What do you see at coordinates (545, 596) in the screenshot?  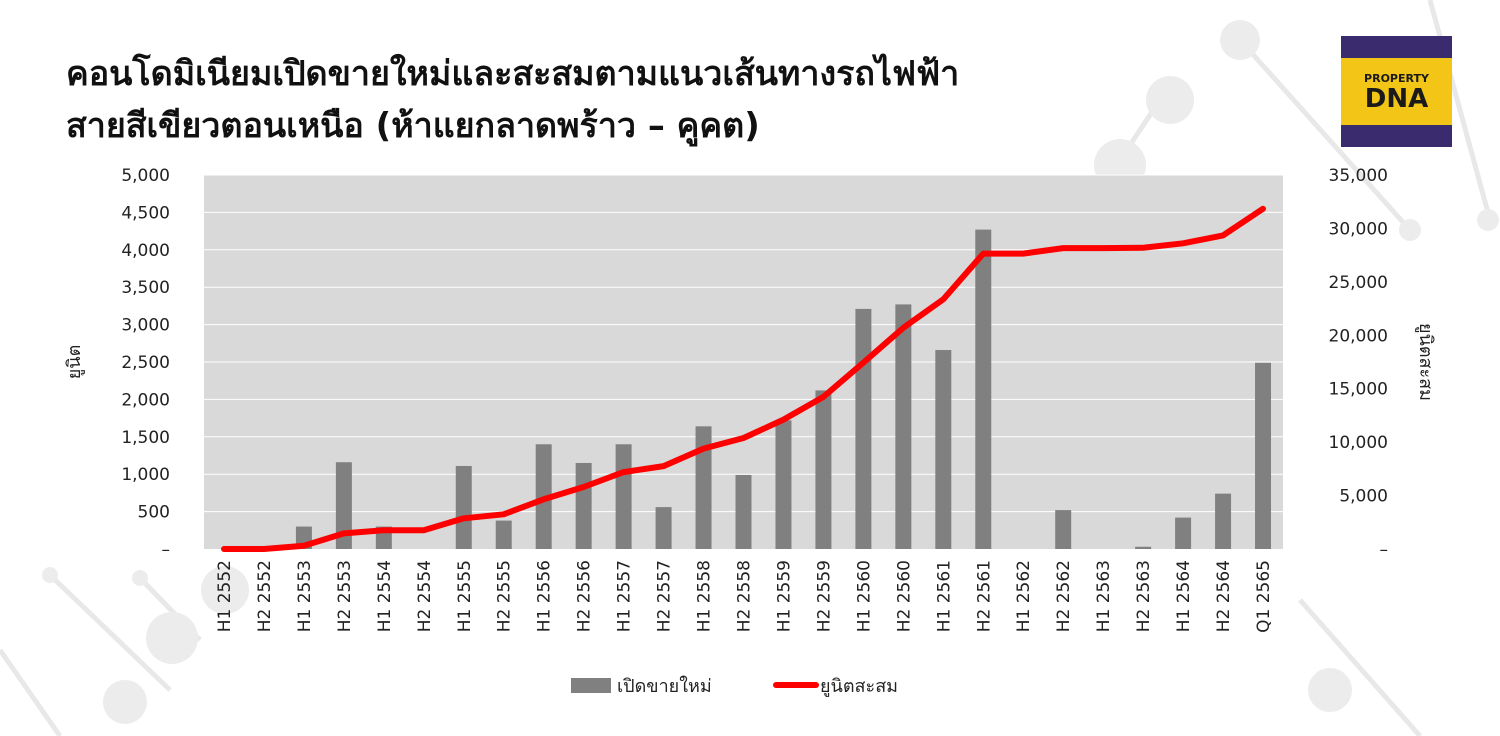 I see `x-tick-label: H1 2556` at bounding box center [545, 596].